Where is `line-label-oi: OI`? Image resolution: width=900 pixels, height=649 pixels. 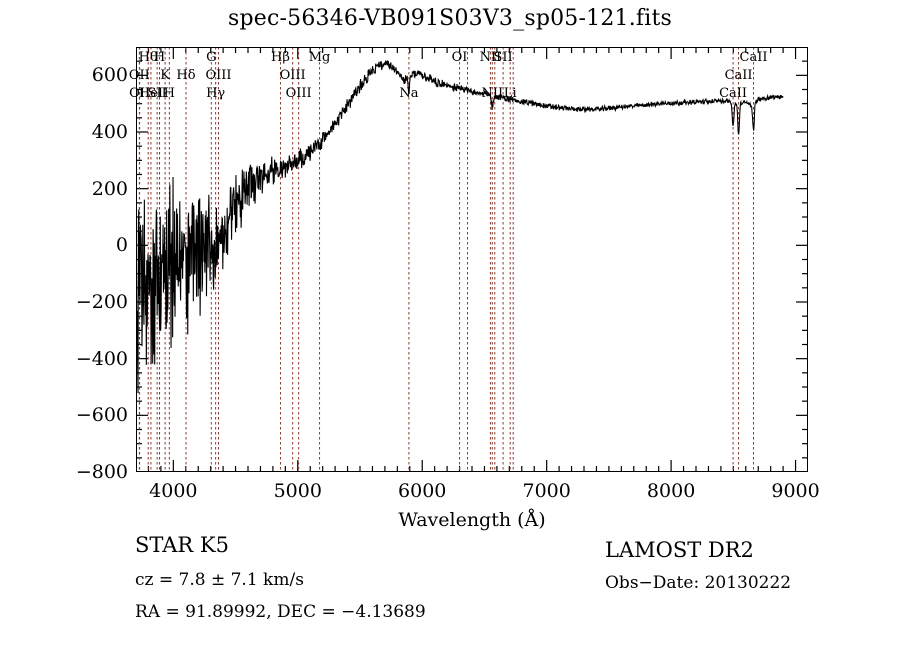 line-label-oi: OI is located at coordinates (459, 57).